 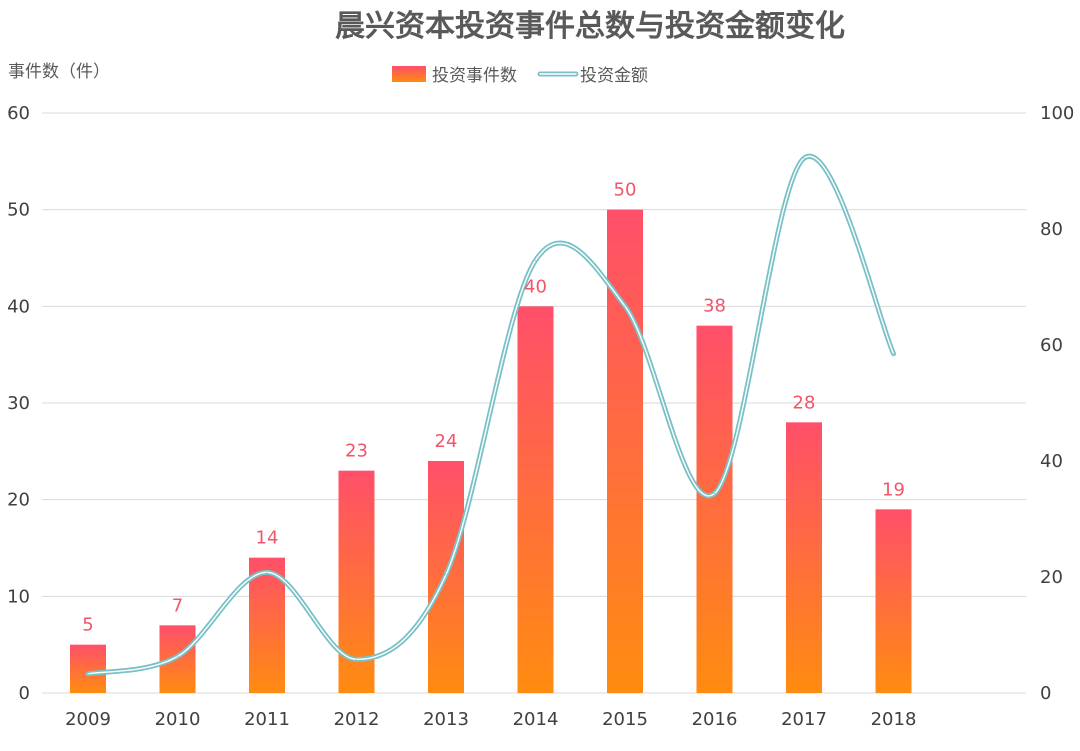 What do you see at coordinates (1057, 113) in the screenshot?
I see `right-tick-label: 100` at bounding box center [1057, 113].